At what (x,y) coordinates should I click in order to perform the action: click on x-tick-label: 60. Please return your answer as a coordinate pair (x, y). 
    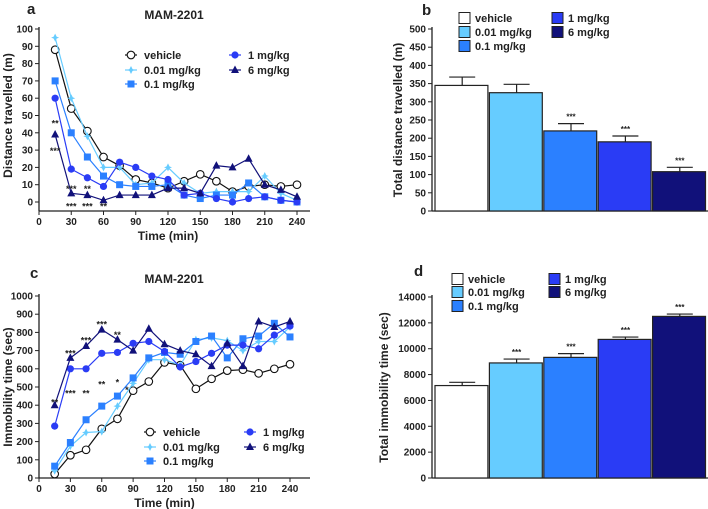
    Looking at the image, I should click on (102, 489).